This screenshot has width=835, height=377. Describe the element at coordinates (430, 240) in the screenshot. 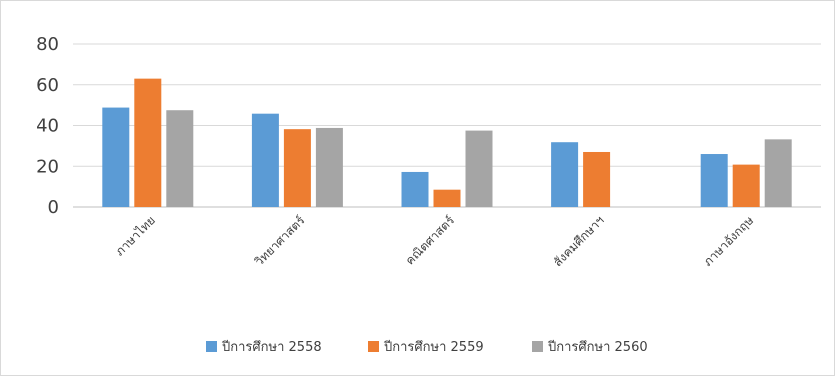

I see `x-tick-label: คณิตศาสตร์` at that location.